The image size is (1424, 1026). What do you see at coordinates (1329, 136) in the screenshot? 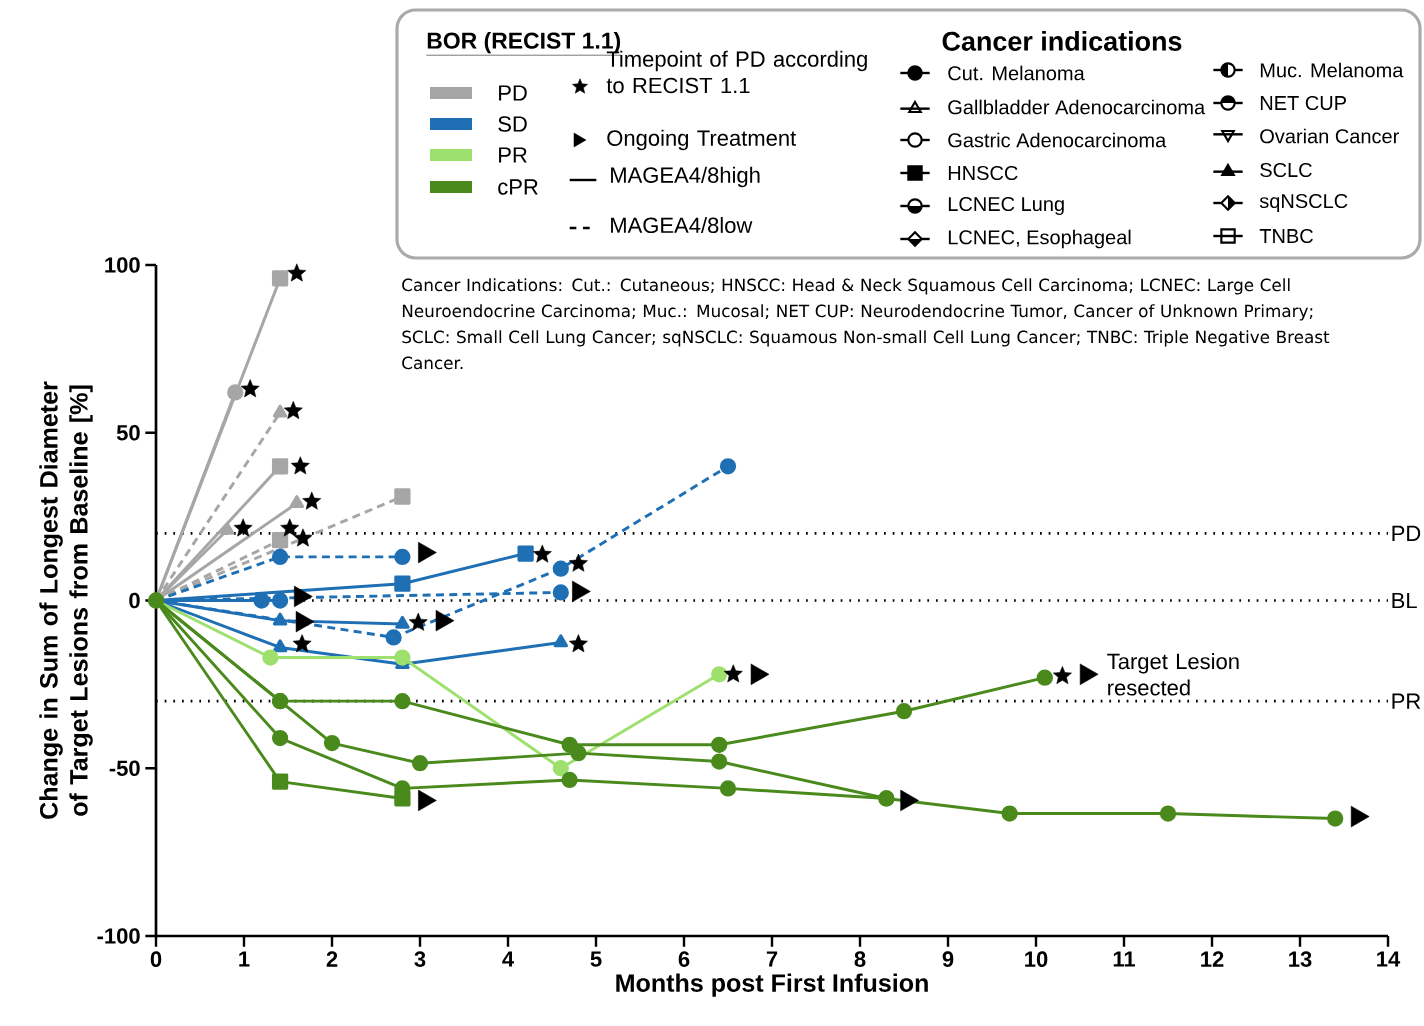
I see `text: Ovarian Cancer` at bounding box center [1329, 136].